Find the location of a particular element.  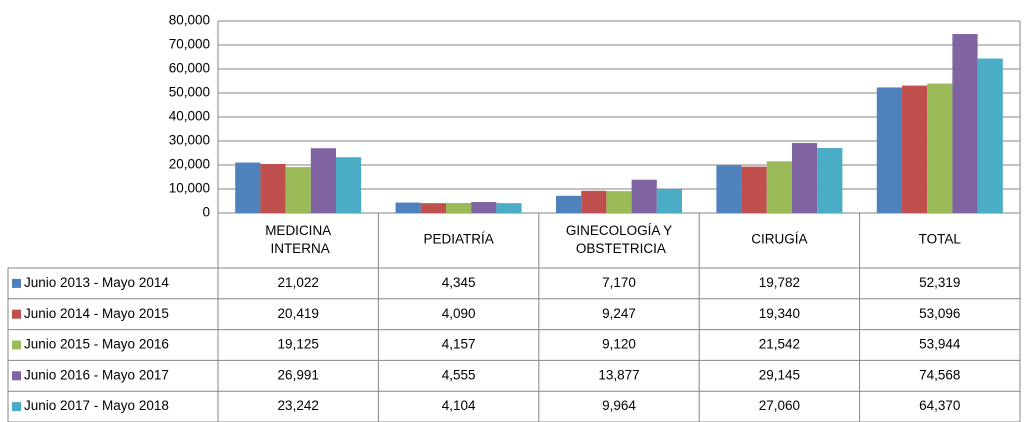

y-tick-label: 10,000 is located at coordinates (189, 188).